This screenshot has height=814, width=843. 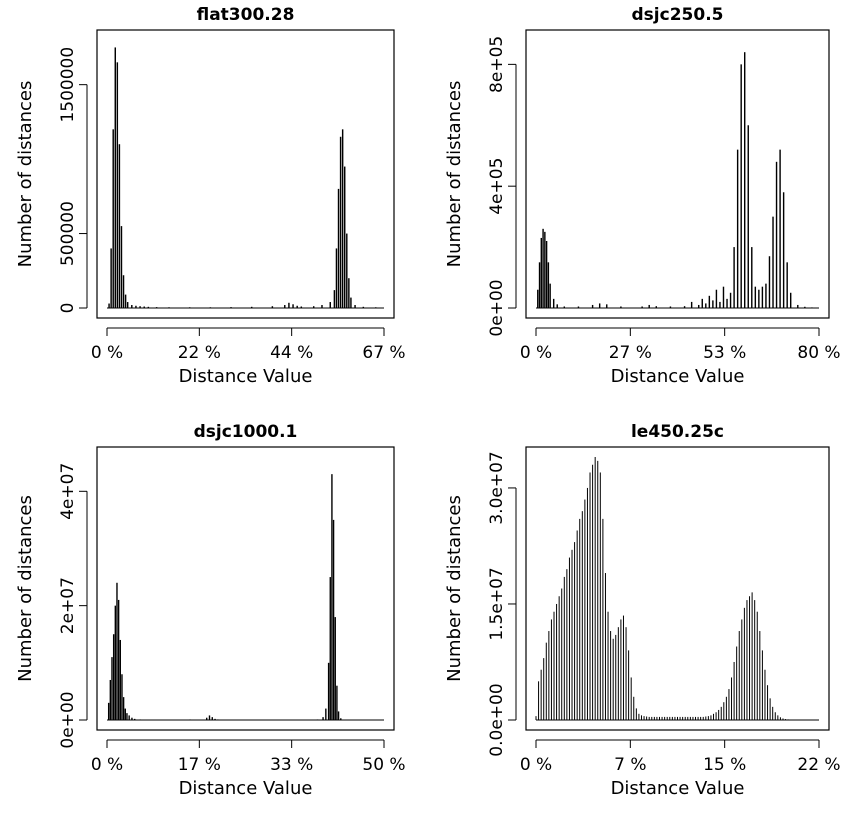 What do you see at coordinates (630, 353) in the screenshot?
I see `x-tick-label: 27 %` at bounding box center [630, 353].